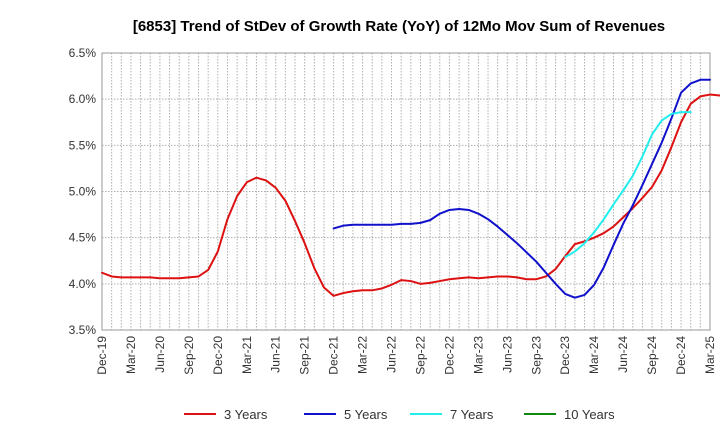  Describe the element at coordinates (589, 414) in the screenshot. I see `legend-label-10-years: 10 Years` at that location.